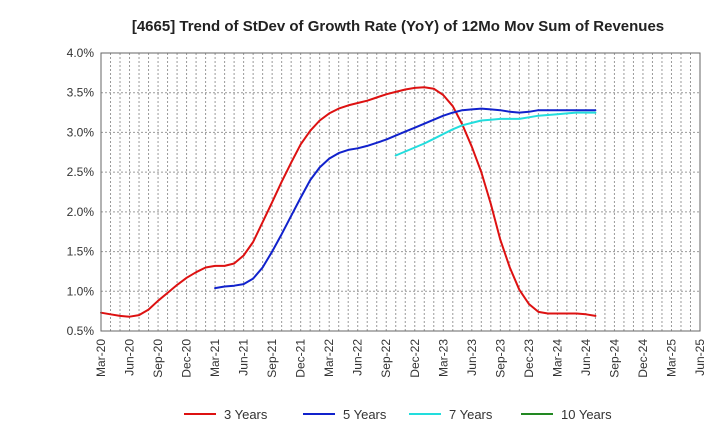 The height and width of the screenshot is (440, 720). I want to click on x-tick-label: Sep-21, so click(272, 358).